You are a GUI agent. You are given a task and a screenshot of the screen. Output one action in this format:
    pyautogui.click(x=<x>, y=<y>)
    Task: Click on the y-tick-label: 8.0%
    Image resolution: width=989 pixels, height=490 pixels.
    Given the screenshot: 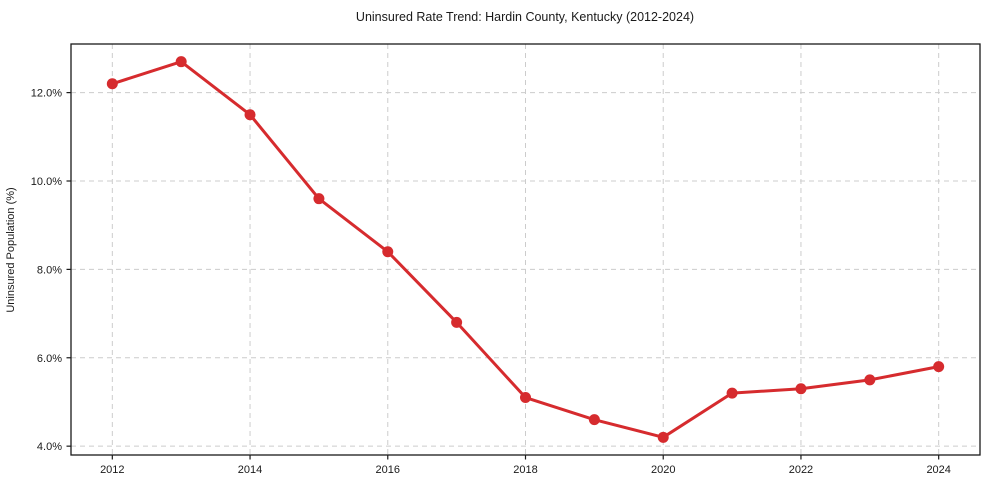 What is the action you would take?
    pyautogui.click(x=49, y=270)
    